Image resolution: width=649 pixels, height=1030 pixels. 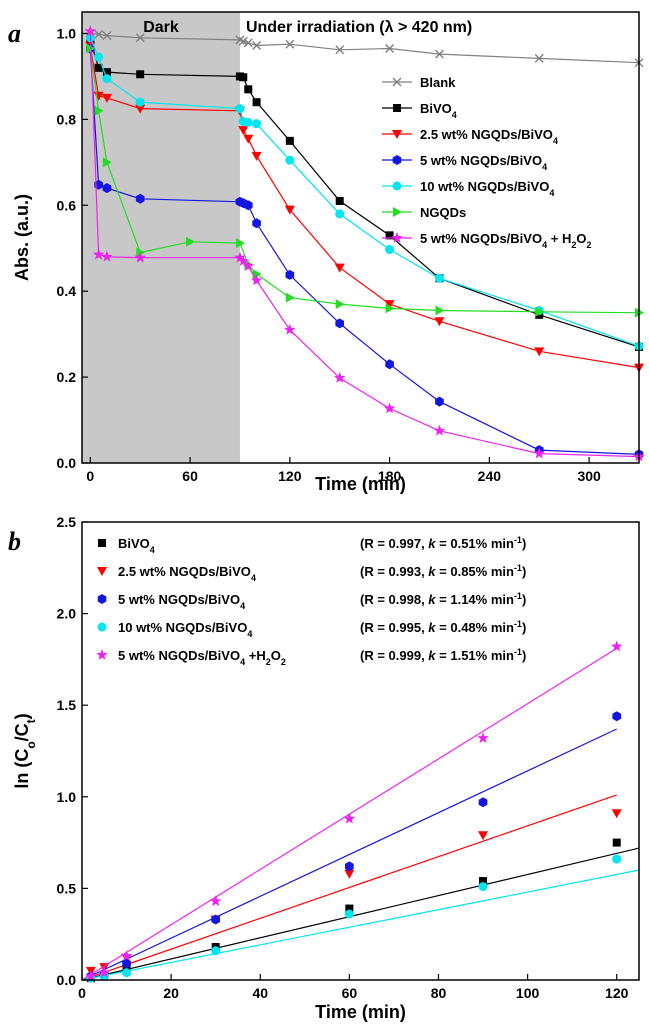 What do you see at coordinates (25, 750) in the screenshot?
I see `y-axis-label-b: ln (Co/Ct)` at bounding box center [25, 750].